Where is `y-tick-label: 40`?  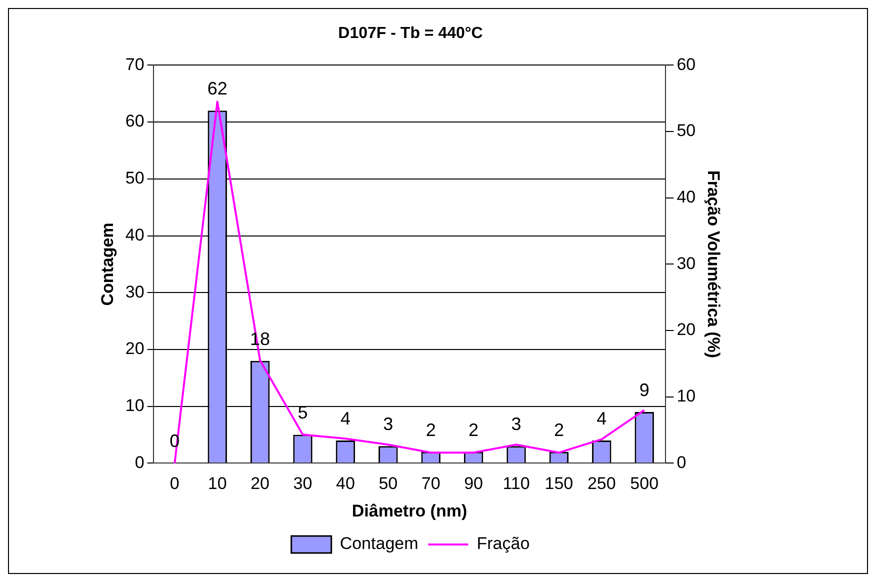
y-tick-label: 40 is located at coordinates (134, 234).